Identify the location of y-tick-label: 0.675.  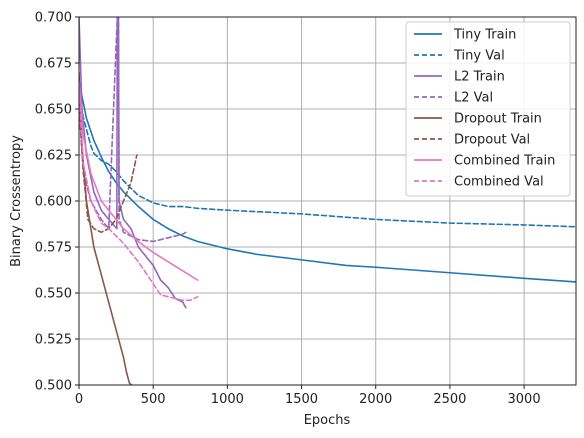
(53, 64).